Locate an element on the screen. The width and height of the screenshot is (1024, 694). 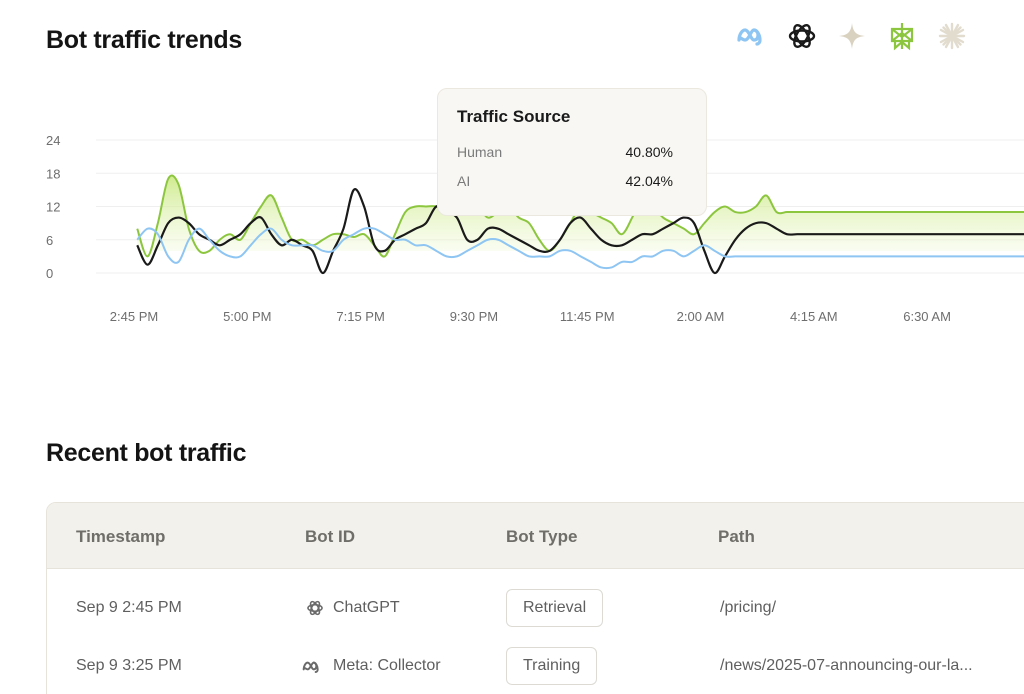
claude-icon is located at coordinates (952, 36).